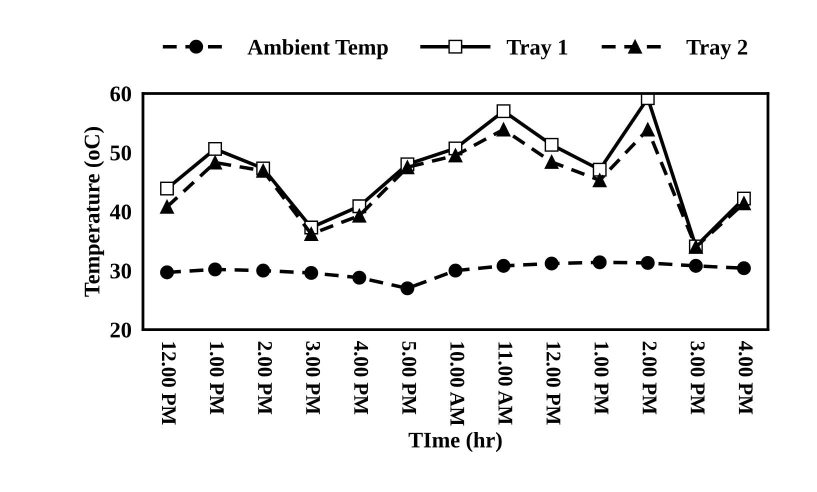 This screenshot has height=492, width=817. Describe the element at coordinates (505, 383) in the screenshot. I see `x-tick-label: 11.00 AM` at that location.